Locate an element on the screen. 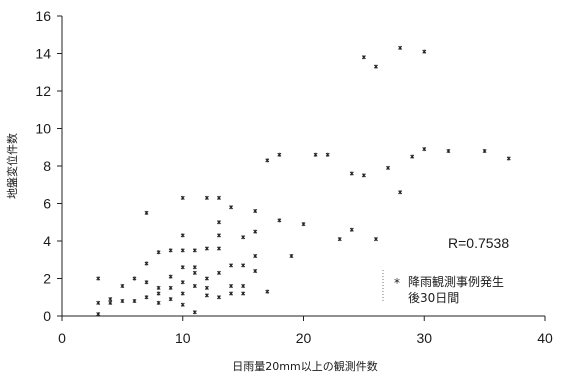  y-axis-ticks: 0 2 4 6 8 10 12 14 16 is located at coordinates (48, 166).